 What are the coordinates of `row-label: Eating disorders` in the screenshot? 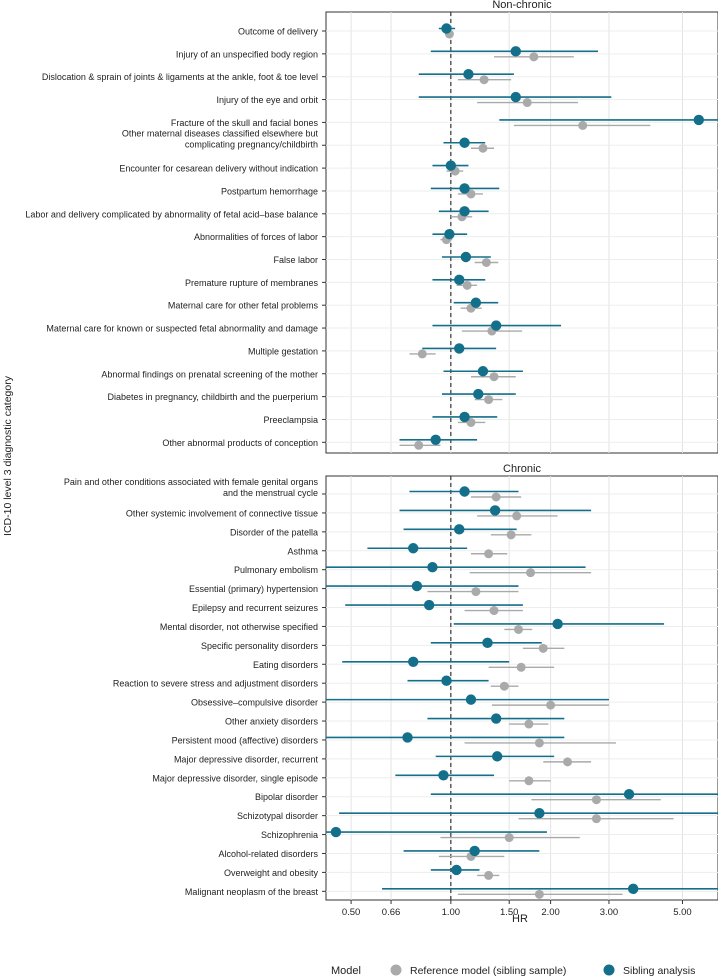 It's located at (286, 665).